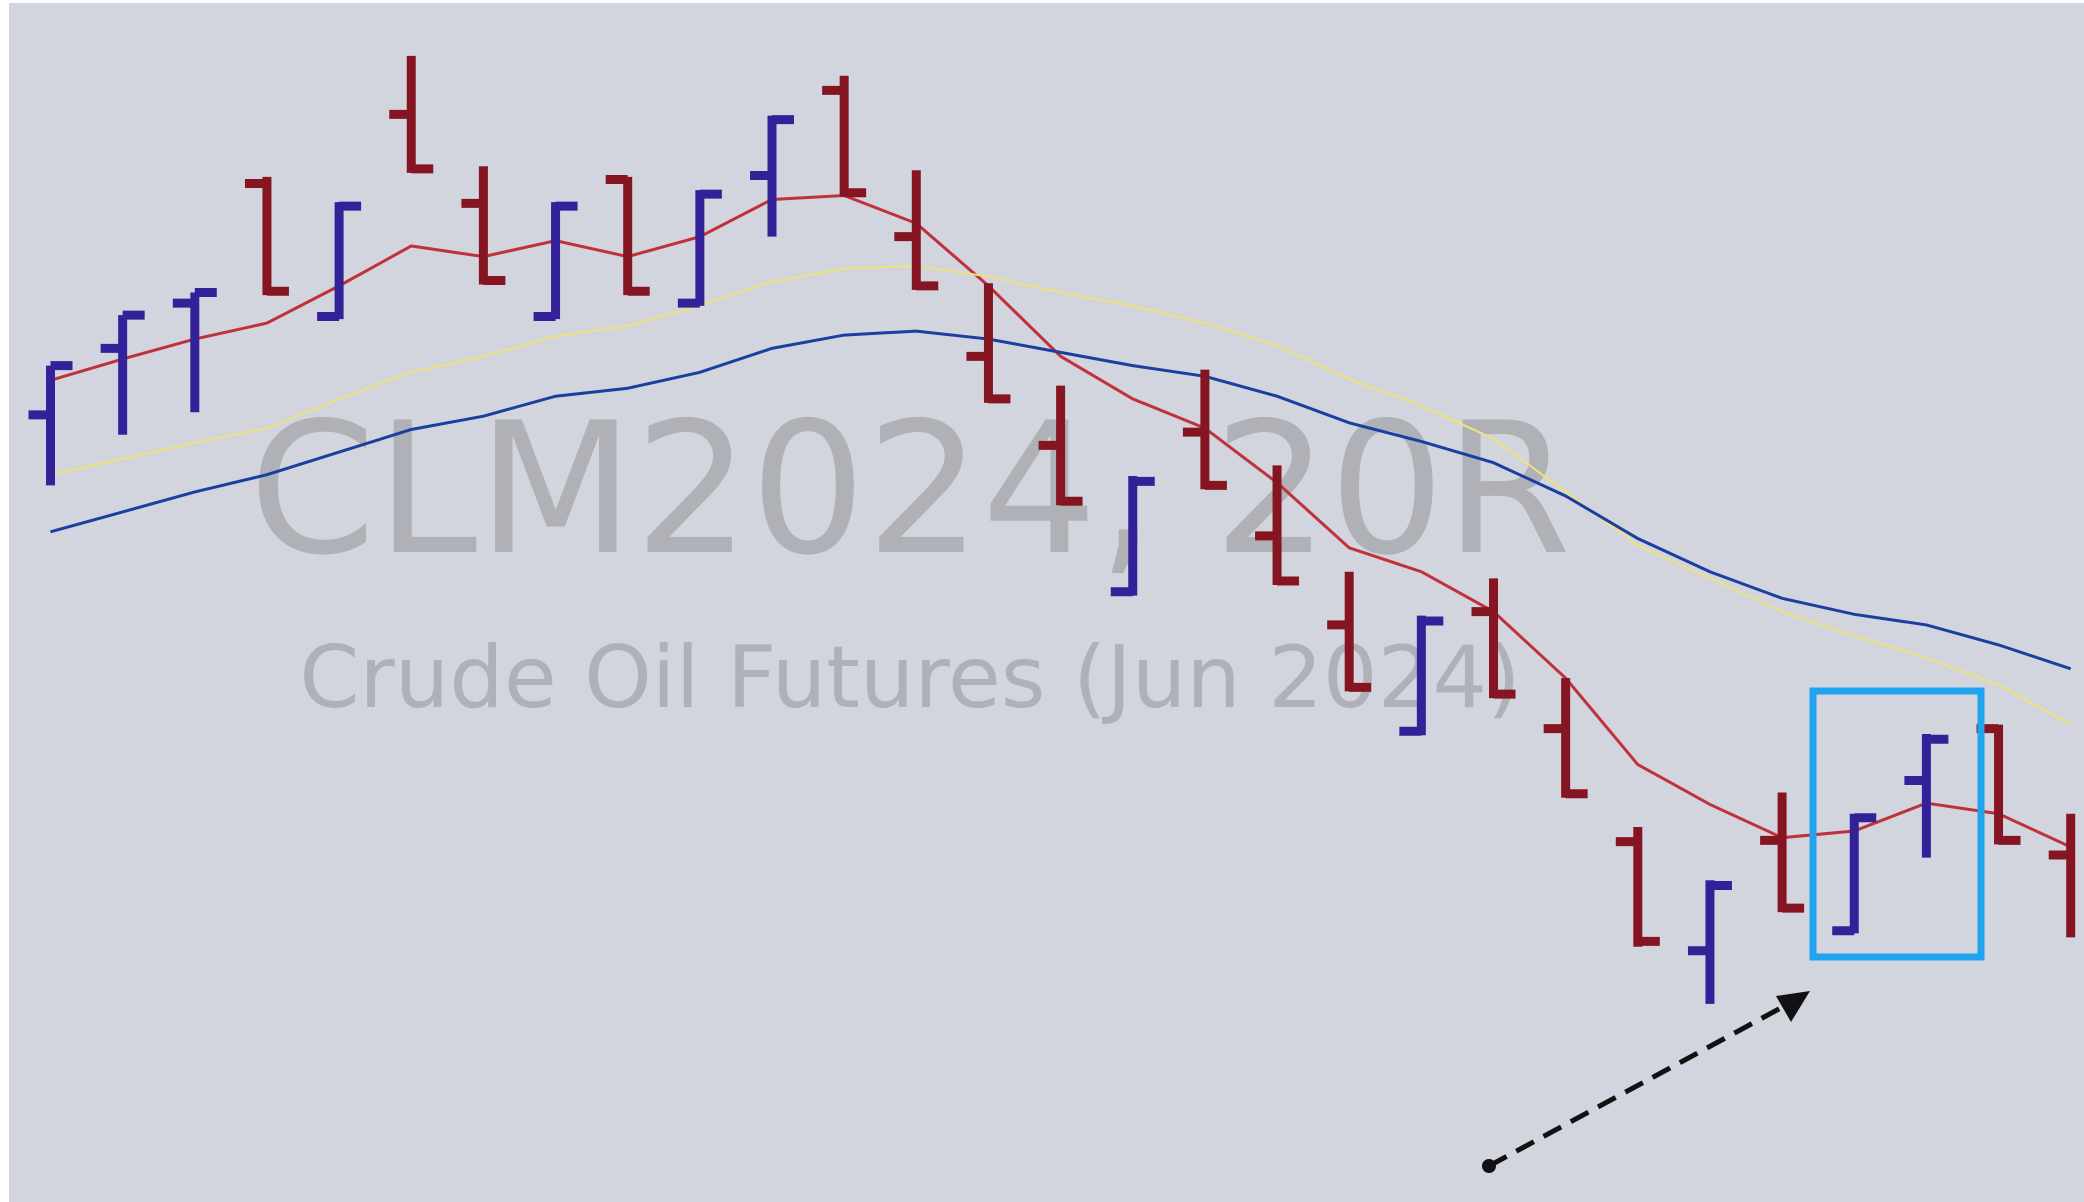  Describe the element at coordinates (1489, 1166) in the screenshot. I see `arrow-tail` at that location.